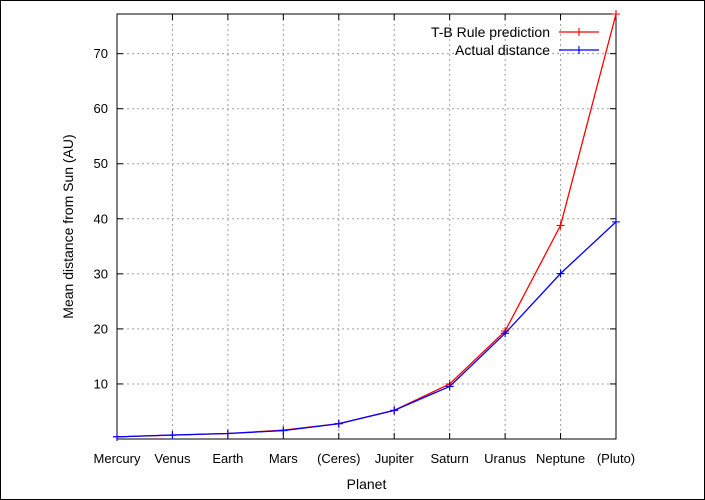 Image resolution: width=705 pixels, height=500 pixels. I want to click on y-tick-label: 20, so click(101, 328).